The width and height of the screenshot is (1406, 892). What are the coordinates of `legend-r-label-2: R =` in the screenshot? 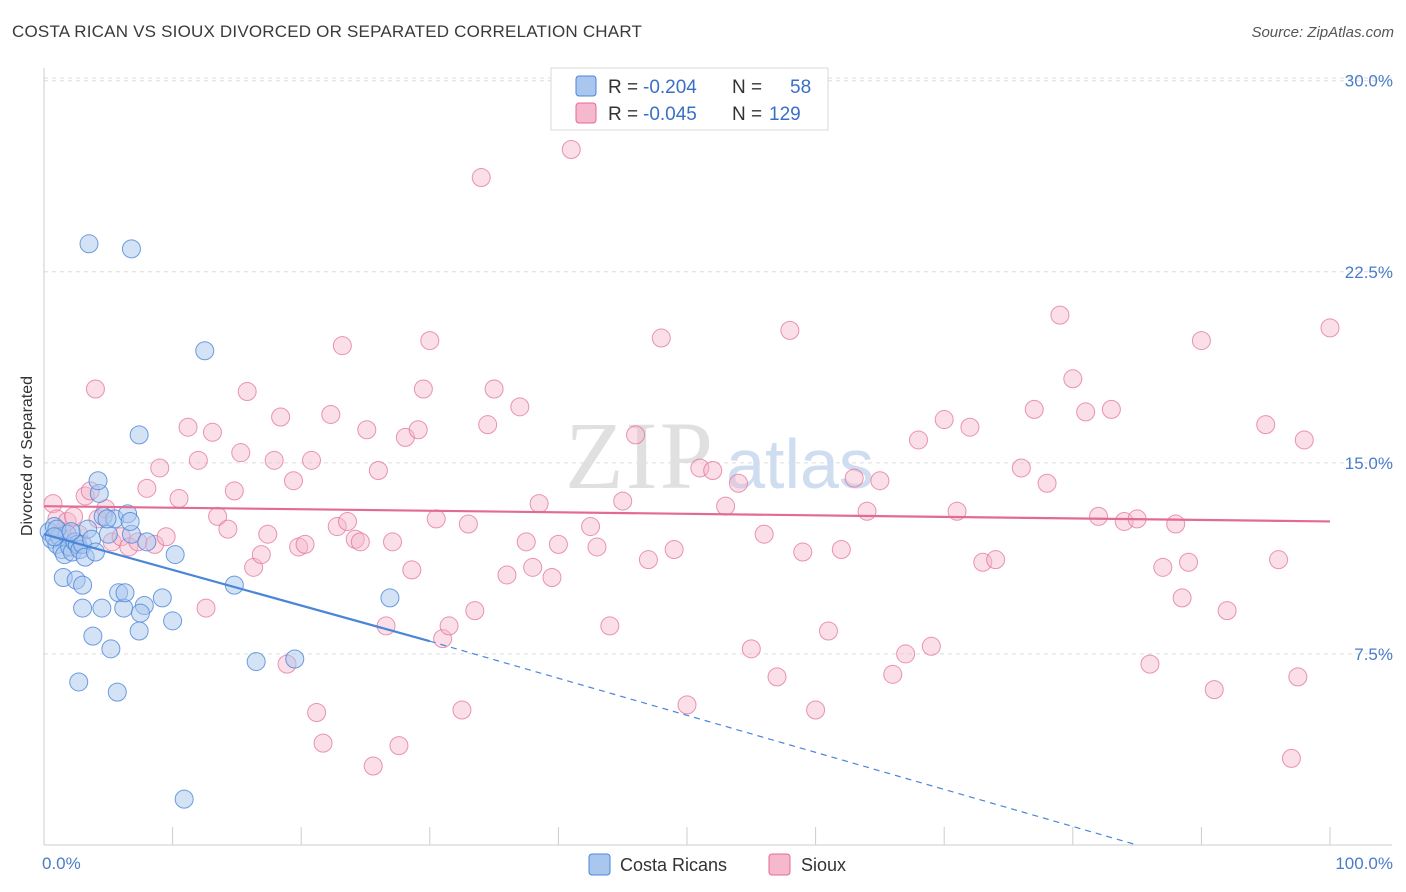 It's located at (623, 114).